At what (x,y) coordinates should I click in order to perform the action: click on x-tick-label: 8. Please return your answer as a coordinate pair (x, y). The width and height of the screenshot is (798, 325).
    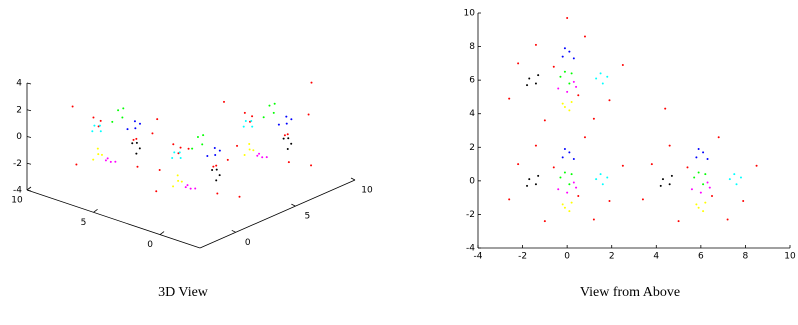
    Looking at the image, I should click on (746, 257).